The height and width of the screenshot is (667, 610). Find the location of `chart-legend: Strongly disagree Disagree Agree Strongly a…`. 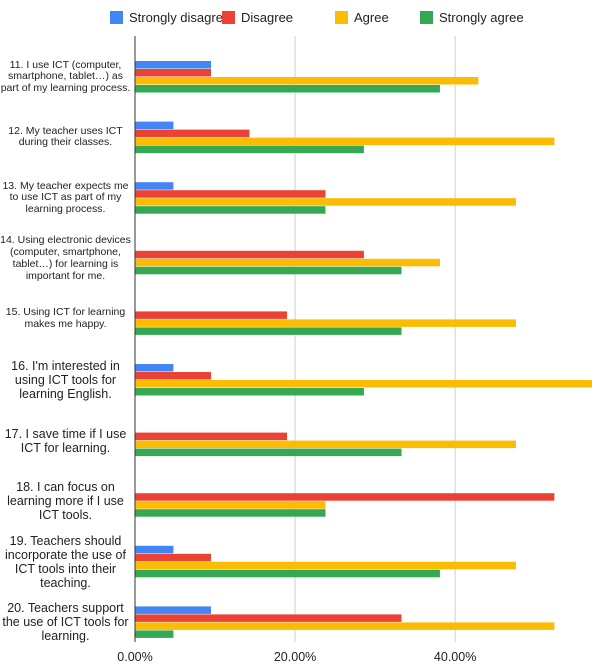

chart-legend: Strongly disagree Disagree Agree Strongly a… is located at coordinates (305, 18).